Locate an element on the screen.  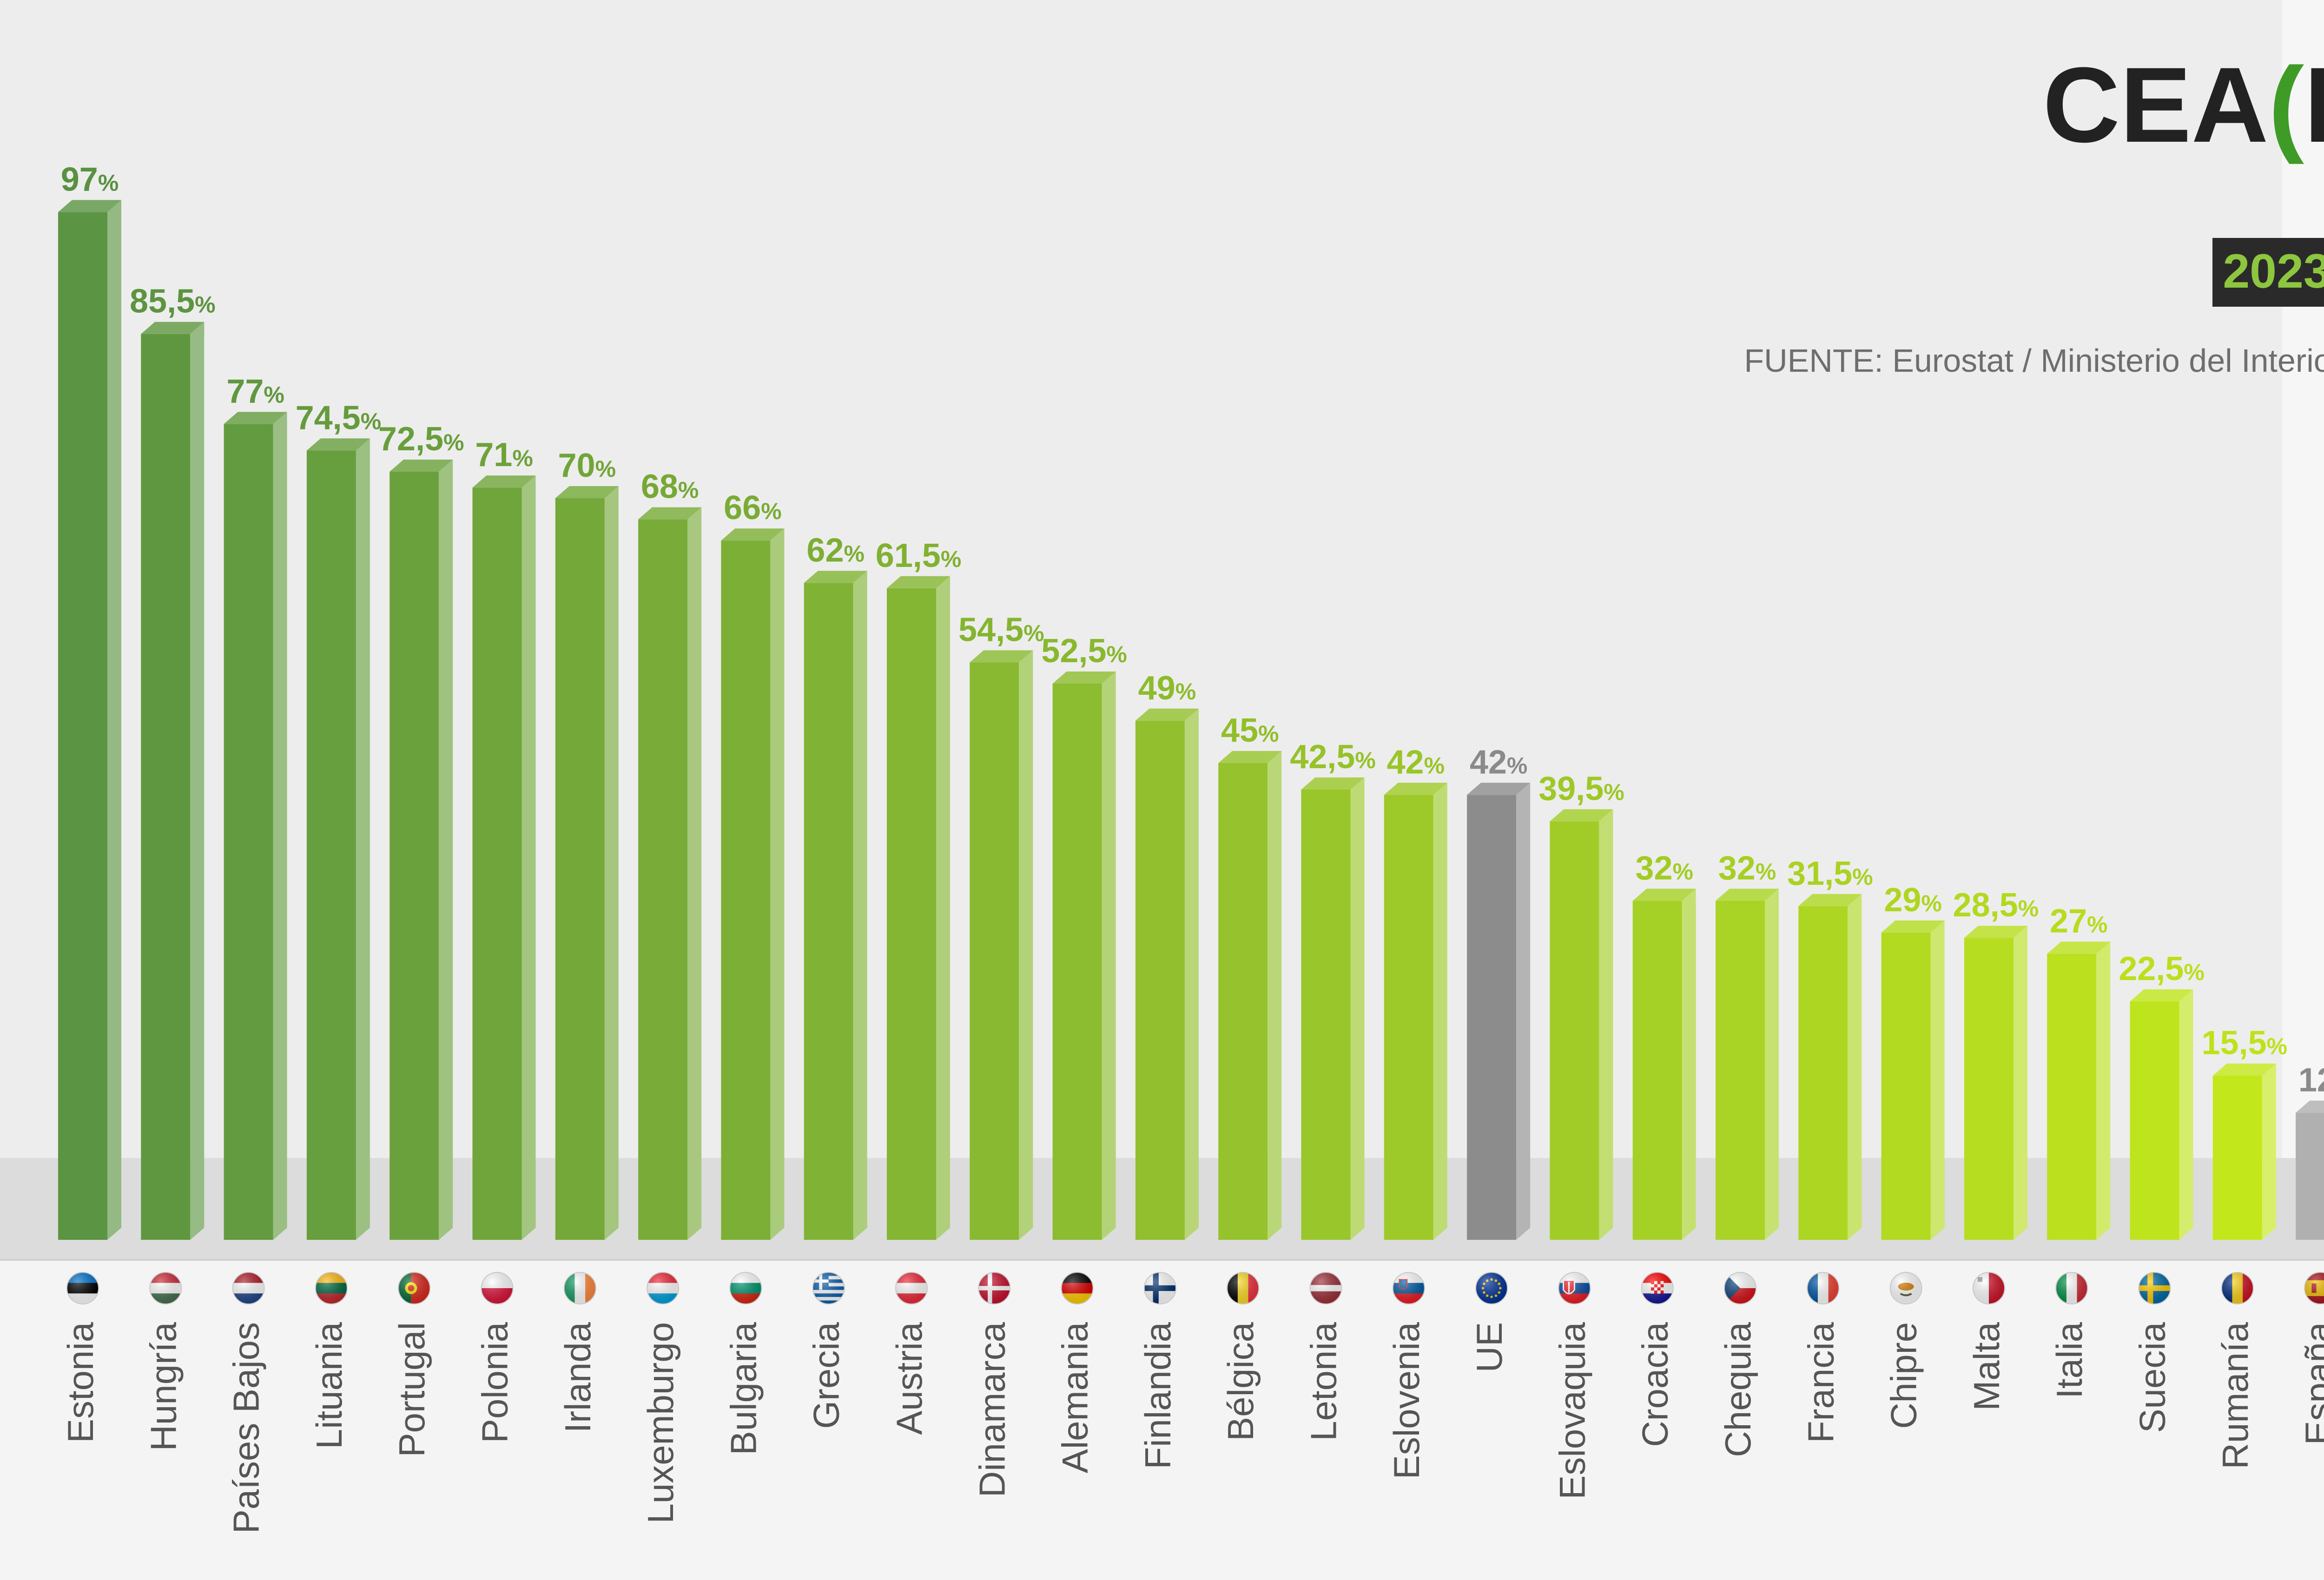
croatia-flag-icon is located at coordinates (1657, 1288).